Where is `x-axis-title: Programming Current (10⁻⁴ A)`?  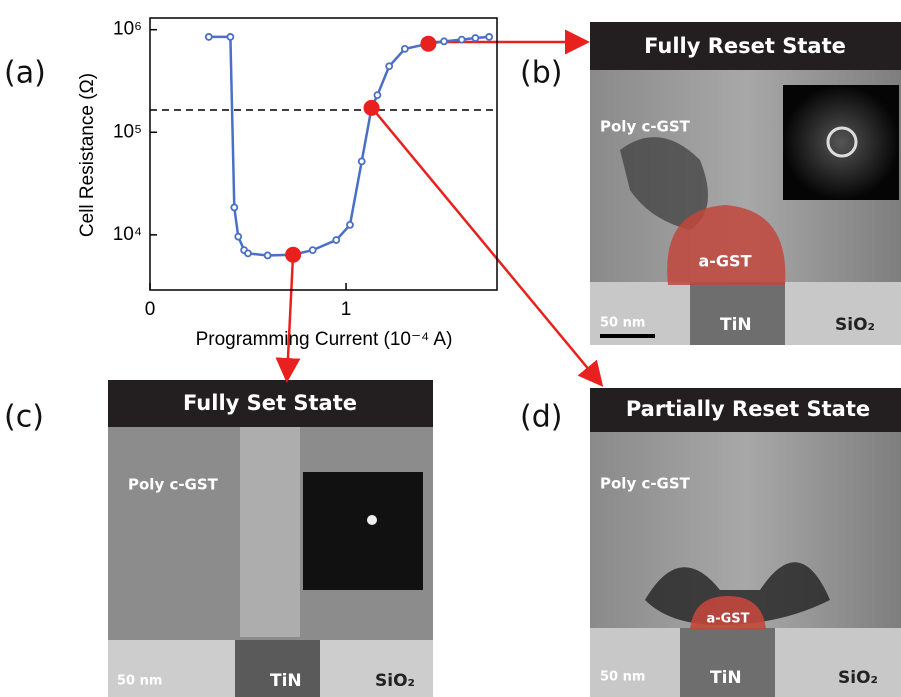
x-axis-title: Programming Current (10⁻⁴ A) is located at coordinates (324, 339).